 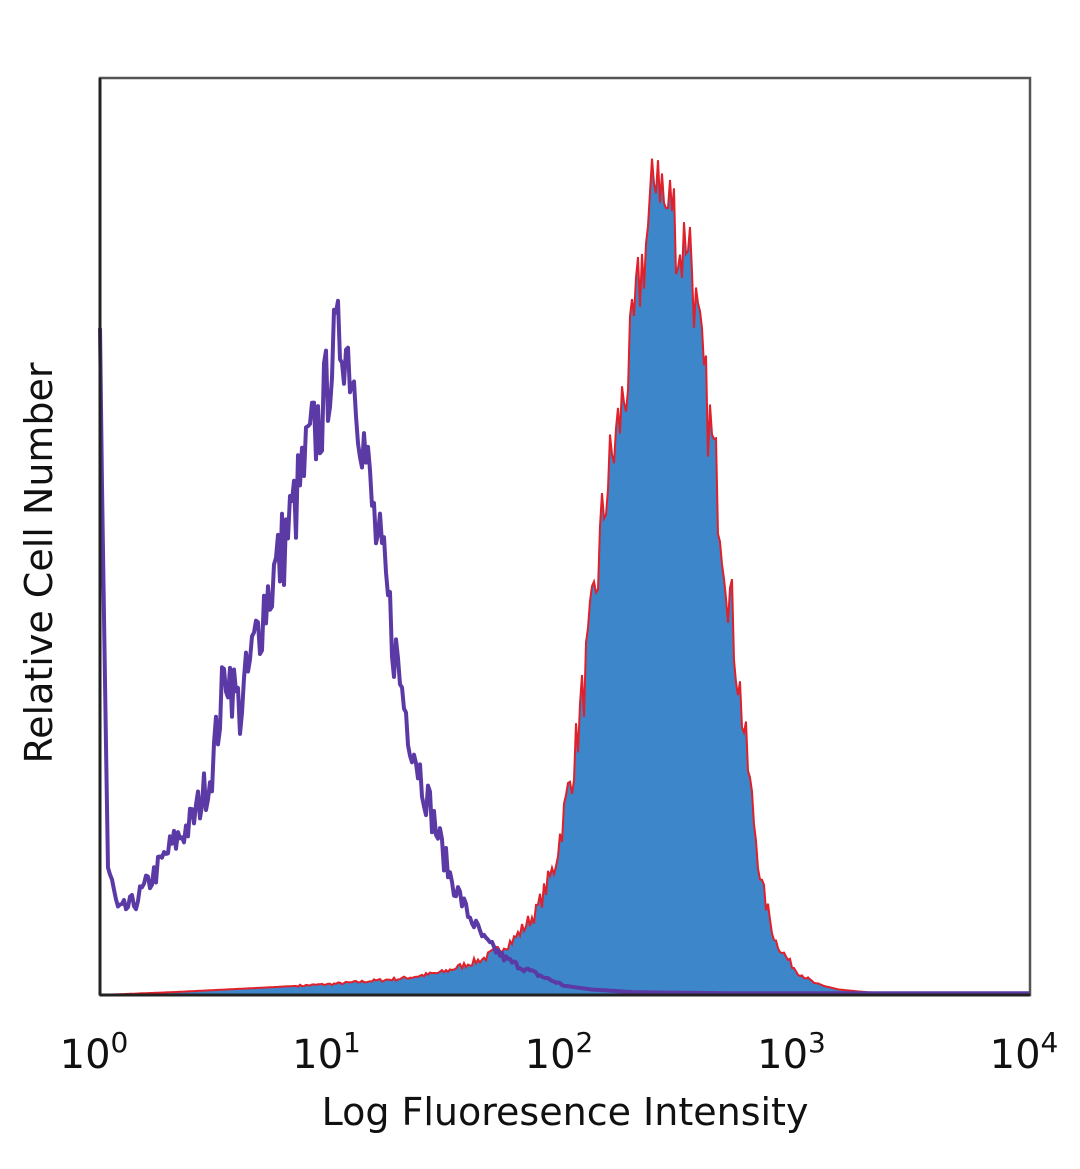 I want to click on x-tick-label: 103, so click(x=791, y=1052).